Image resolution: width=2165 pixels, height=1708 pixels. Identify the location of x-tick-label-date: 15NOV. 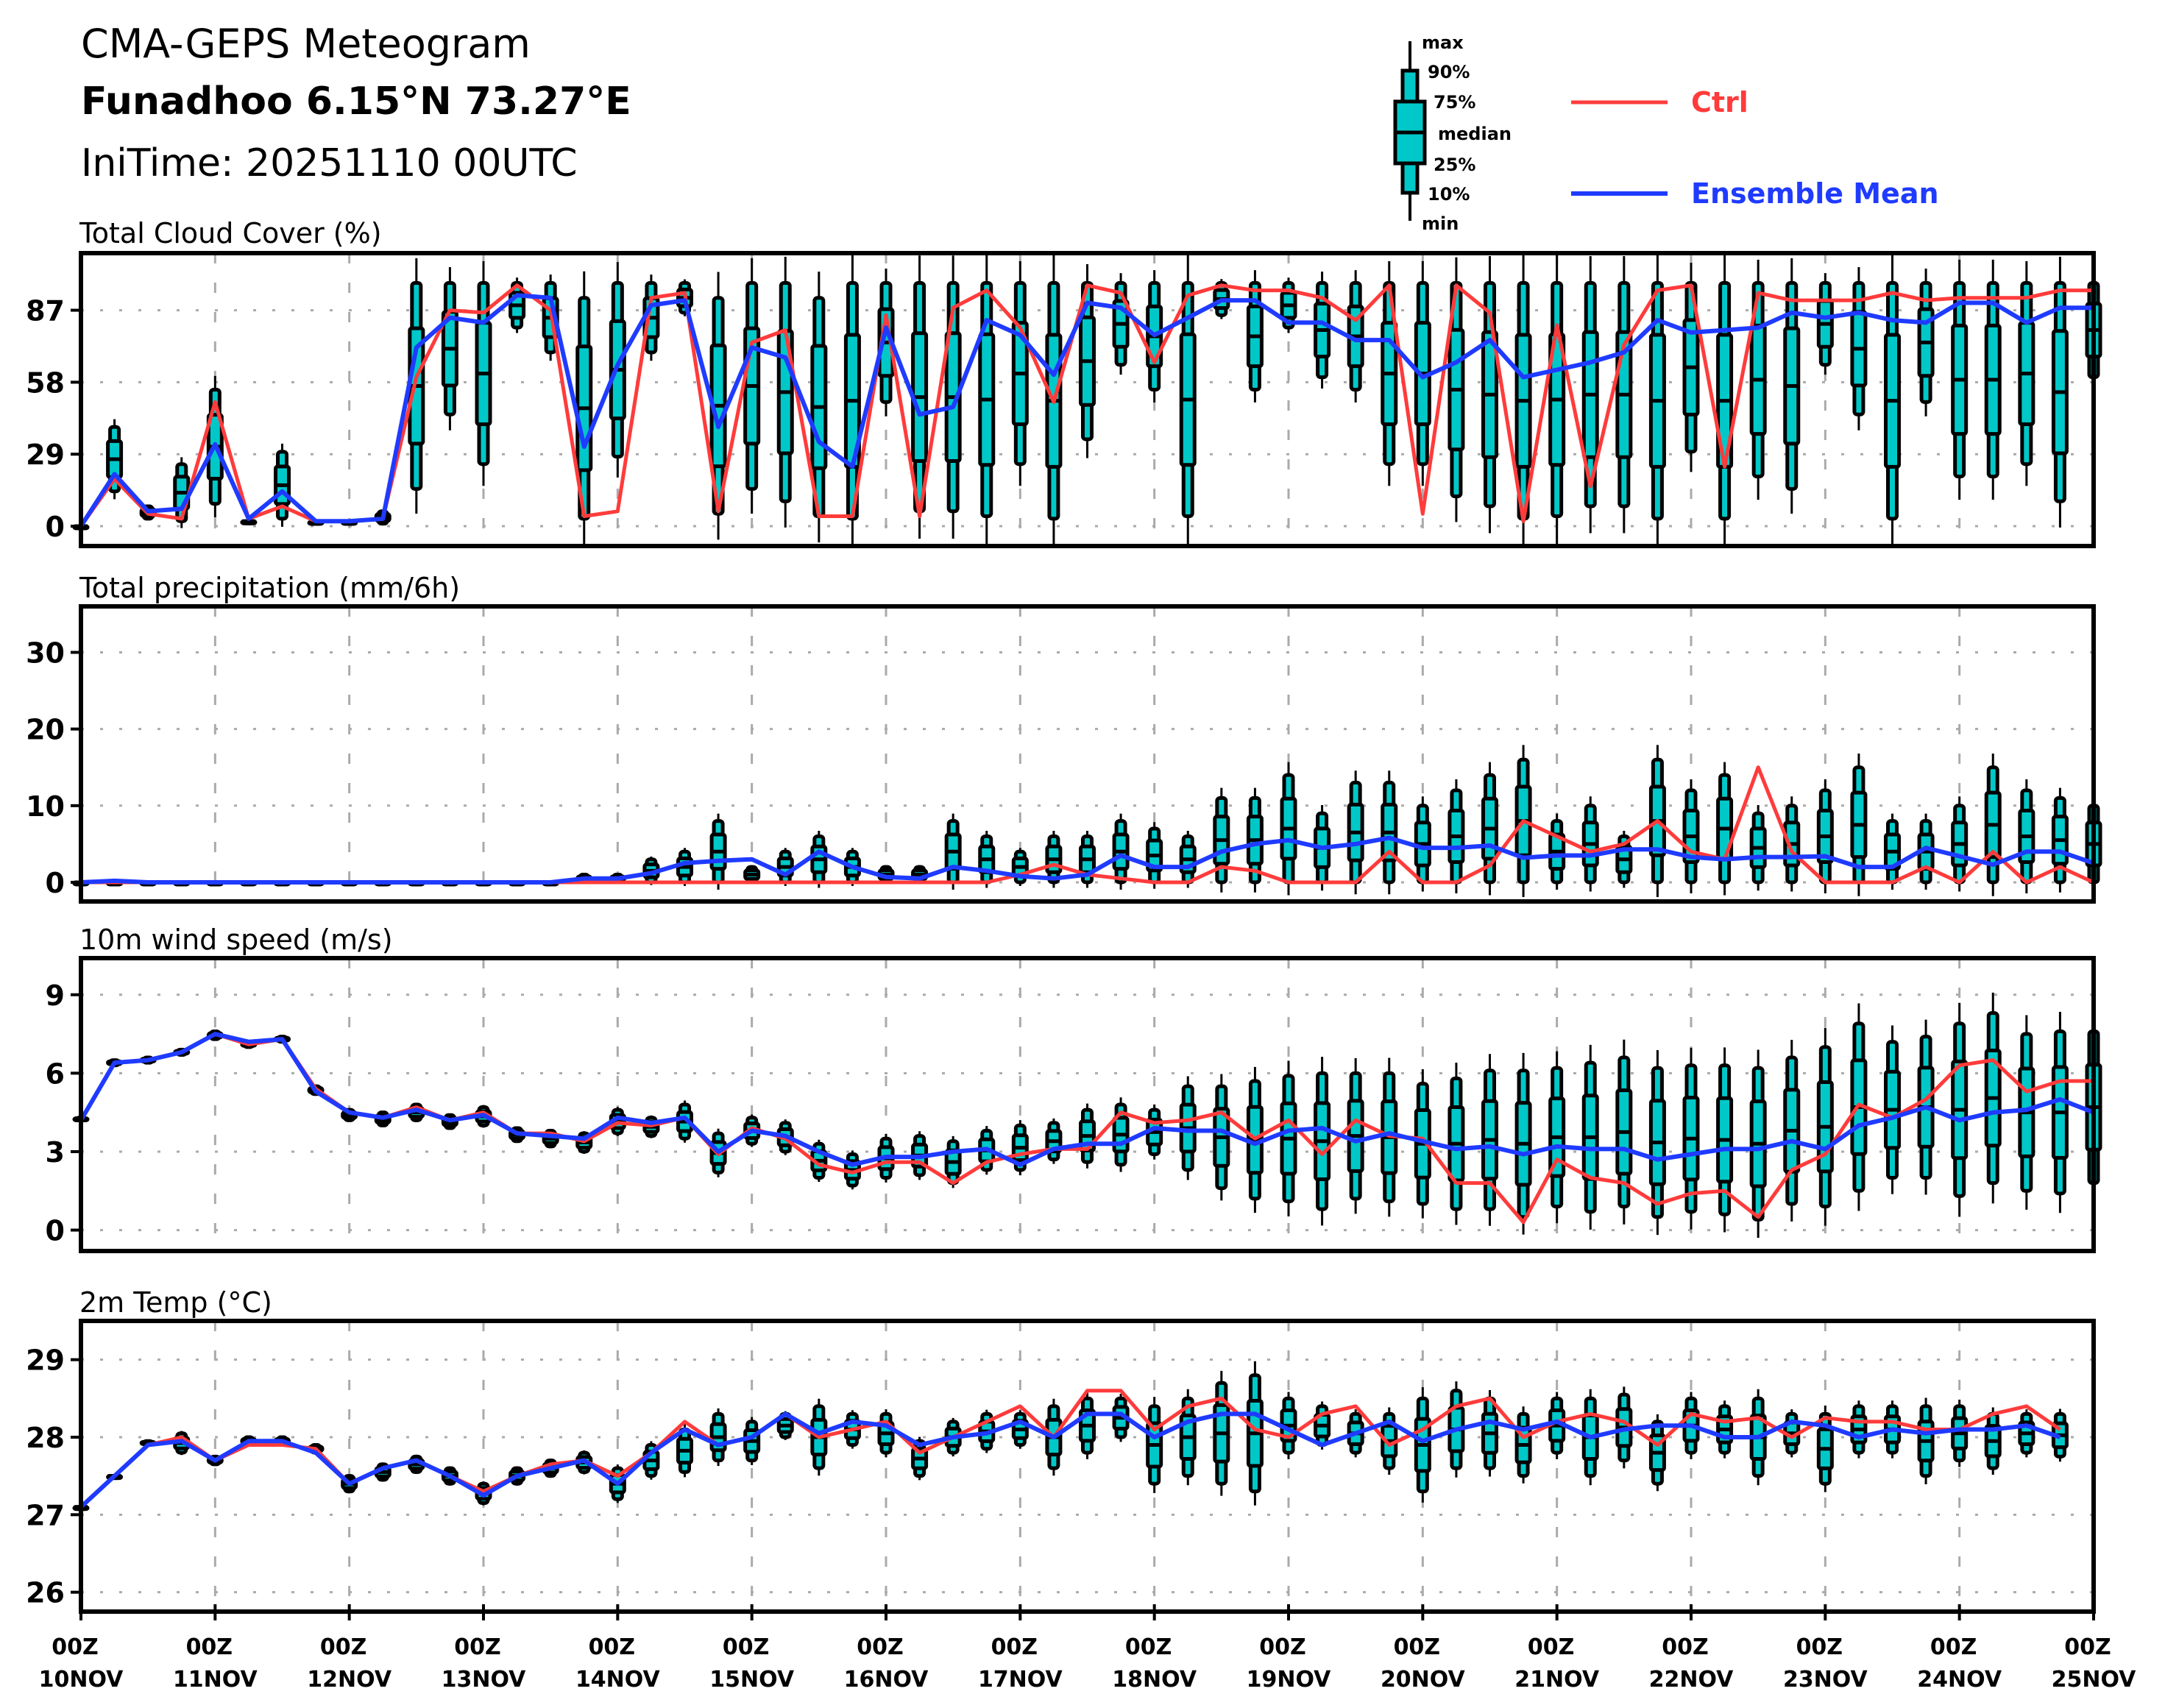
(752, 1680).